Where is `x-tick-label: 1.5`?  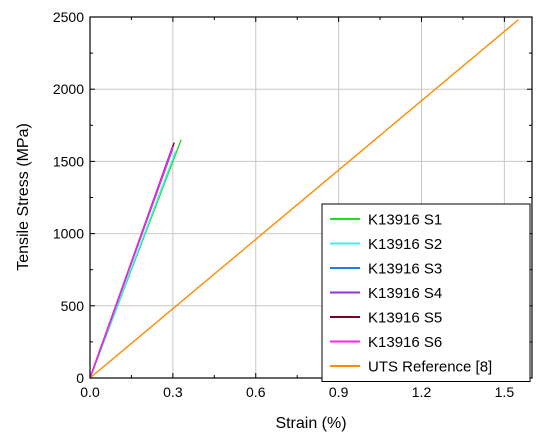 x-tick-label: 1.5 is located at coordinates (505, 392).